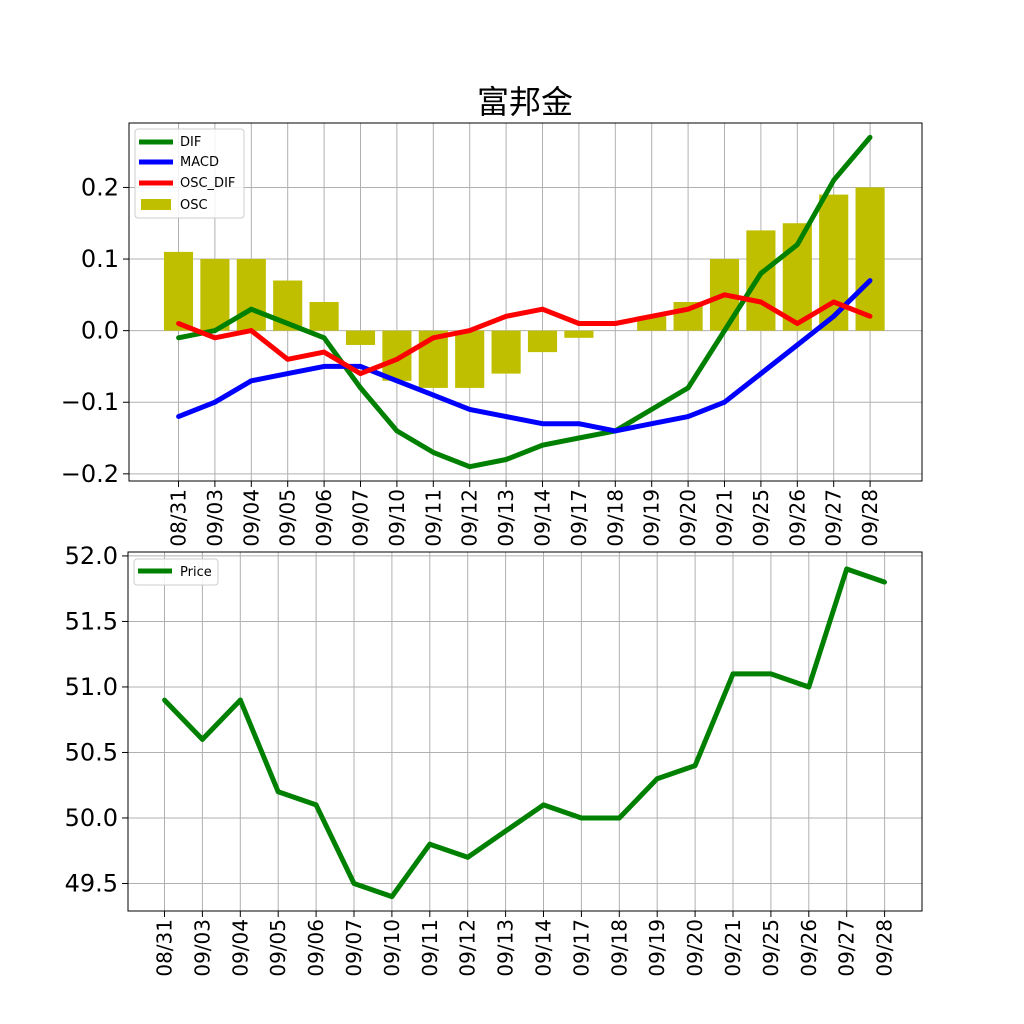 Image resolution: width=1024 pixels, height=1024 pixels. What do you see at coordinates (90, 474) in the screenshot?
I see `macd-y-tick-label: −0.2` at bounding box center [90, 474].